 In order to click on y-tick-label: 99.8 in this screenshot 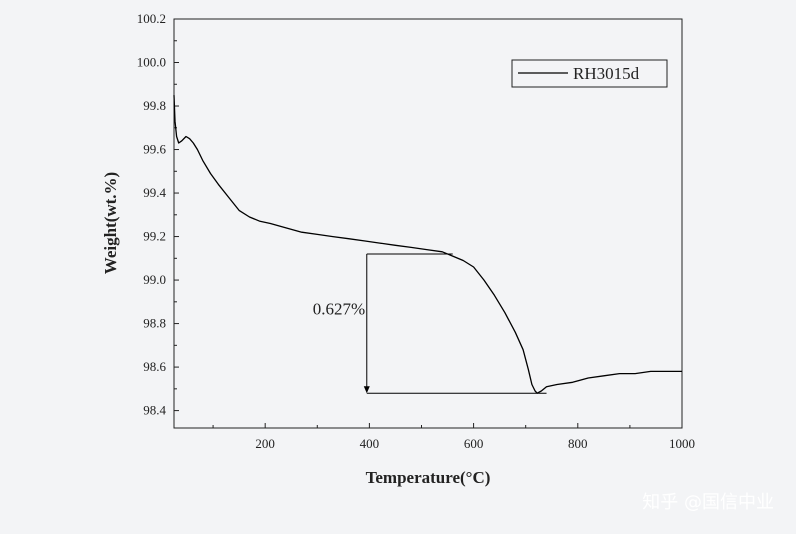, I will do `click(154, 105)`.